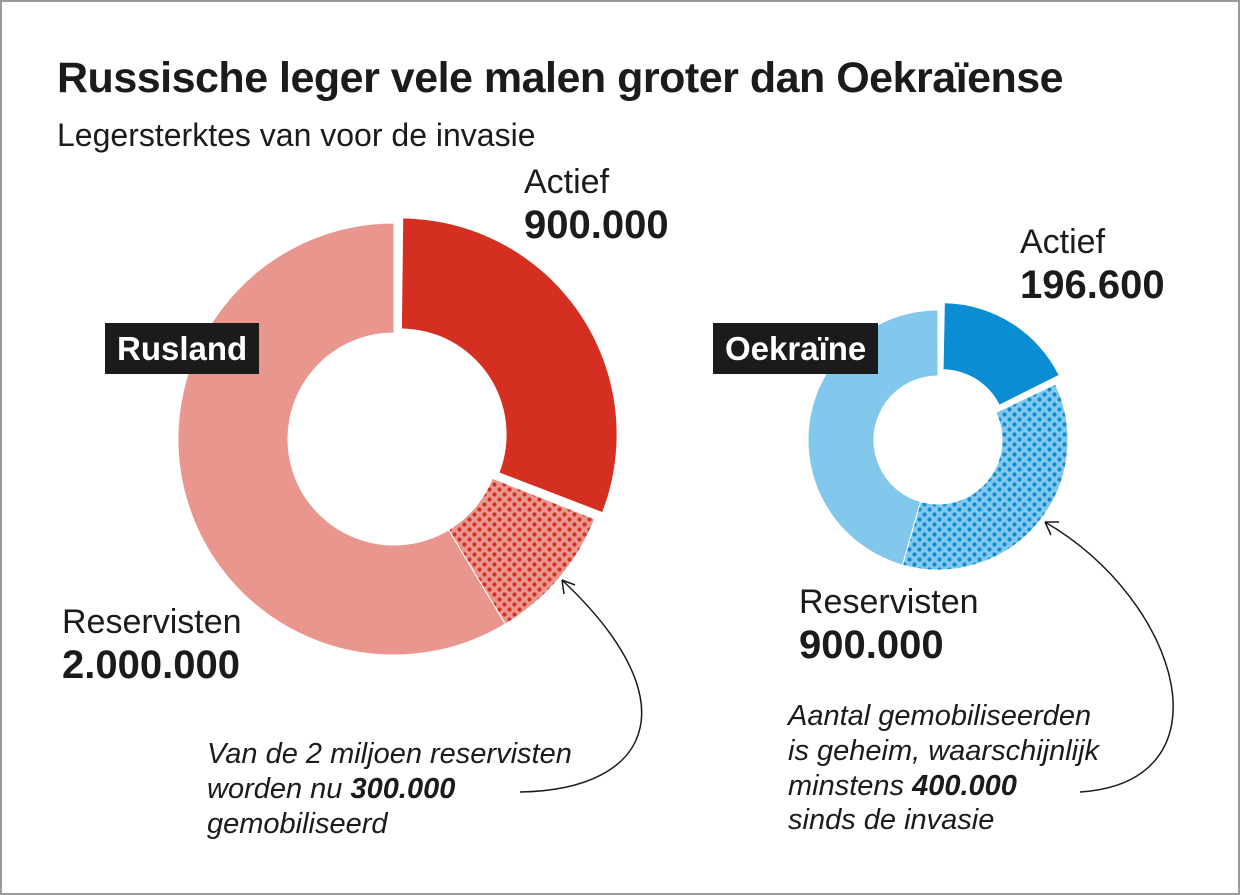 The height and width of the screenshot is (895, 1240). Describe the element at coordinates (182, 348) in the screenshot. I see `country-label-russia: Rusland` at that location.